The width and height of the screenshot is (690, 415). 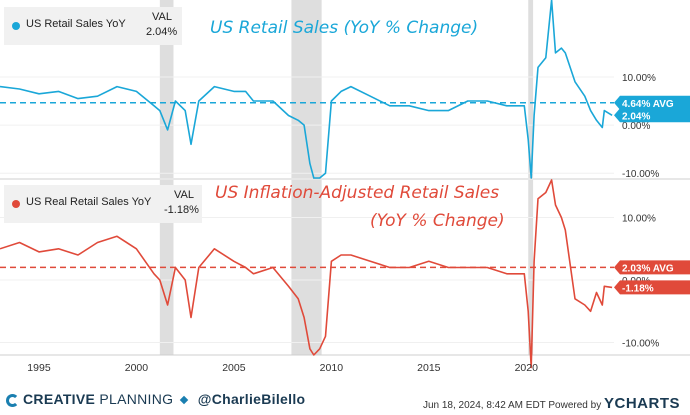 What do you see at coordinates (136, 399) in the screenshot?
I see `logo-word-planning: PLANNING` at bounding box center [136, 399].